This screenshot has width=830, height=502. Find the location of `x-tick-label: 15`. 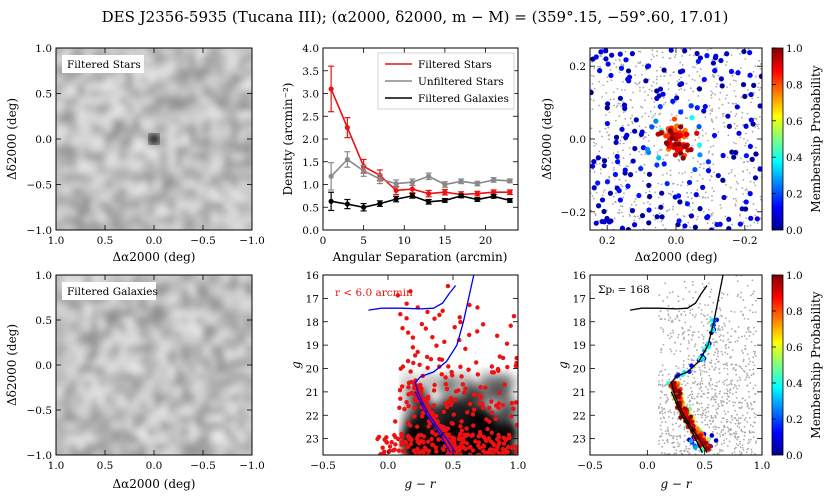

x-tick-label: 15 is located at coordinates (444, 241).